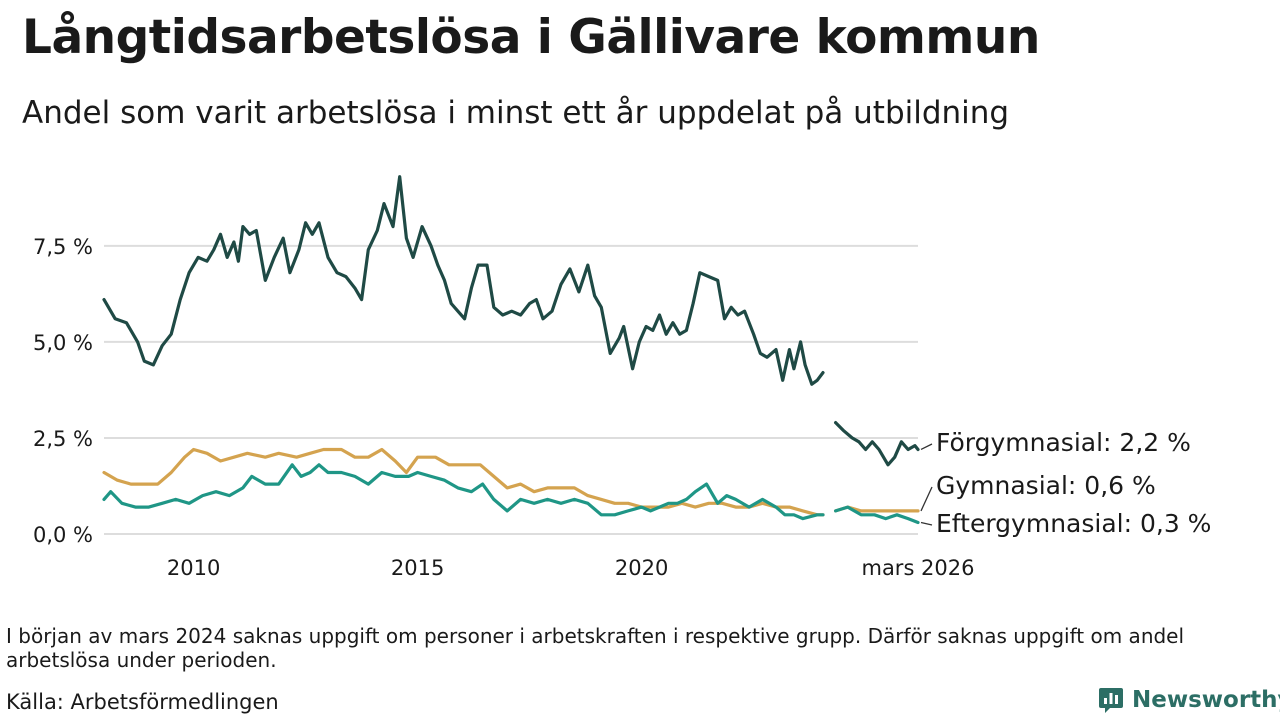  I want to click on series-label-eftergymnasial: Eftergymnasial: 0,3 %, so click(1073, 523).